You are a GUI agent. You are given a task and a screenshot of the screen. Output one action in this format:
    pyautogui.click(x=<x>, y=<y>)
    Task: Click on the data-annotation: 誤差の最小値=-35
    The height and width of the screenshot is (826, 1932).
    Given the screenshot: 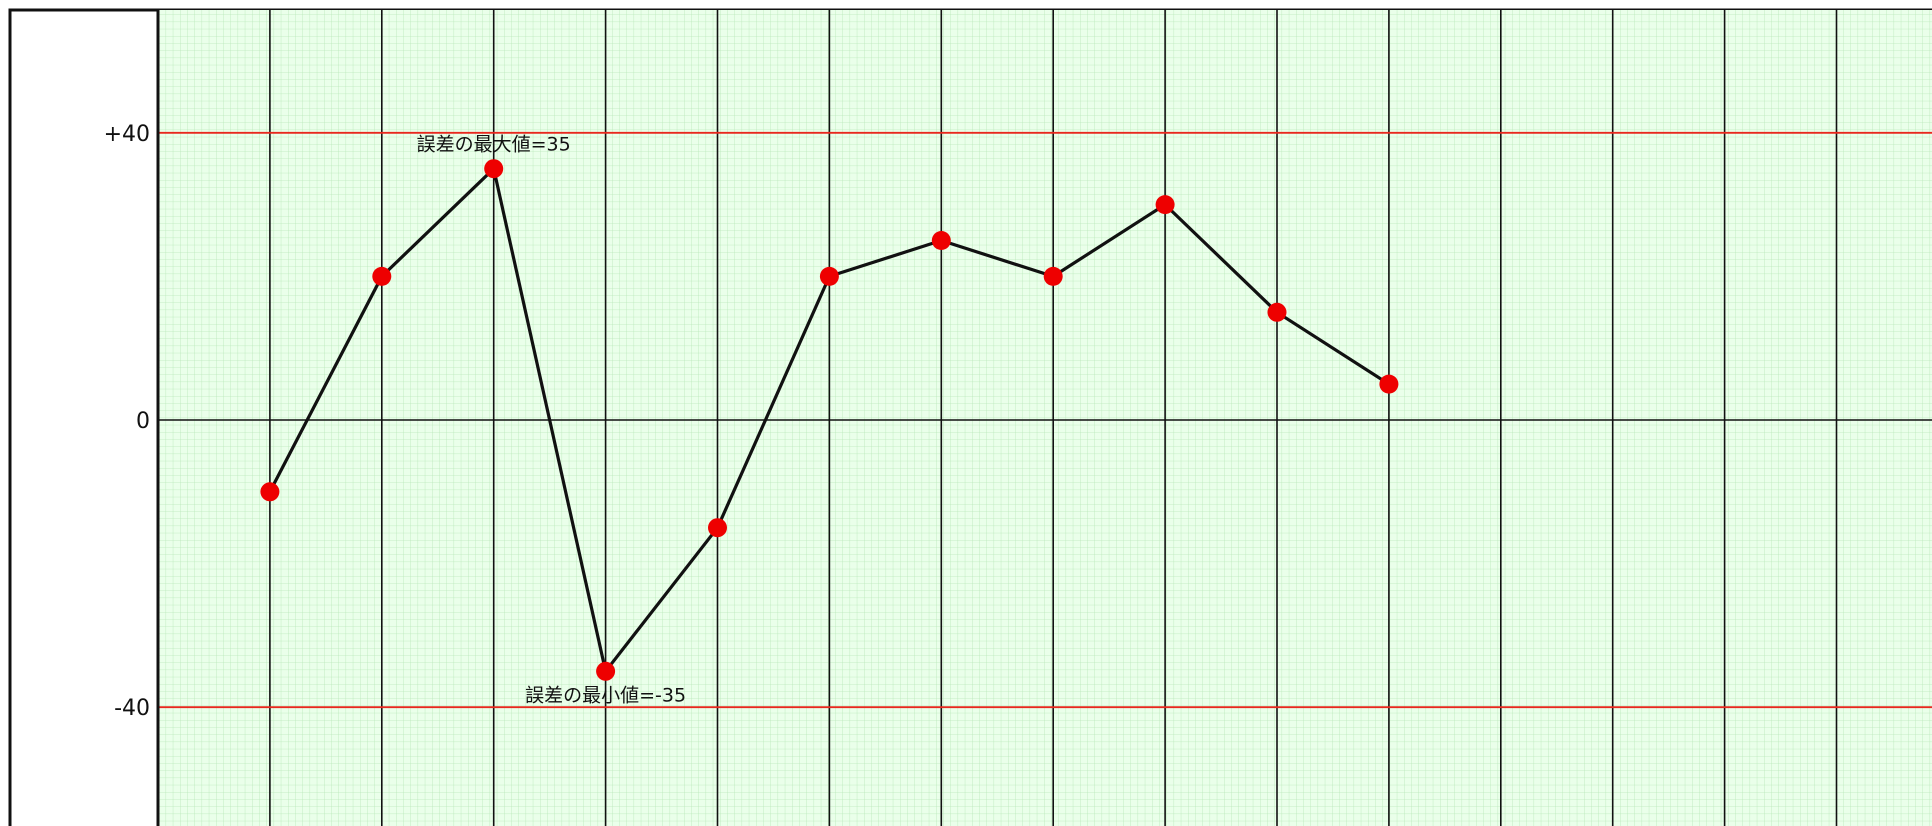 What is the action you would take?
    pyautogui.click(x=605, y=695)
    